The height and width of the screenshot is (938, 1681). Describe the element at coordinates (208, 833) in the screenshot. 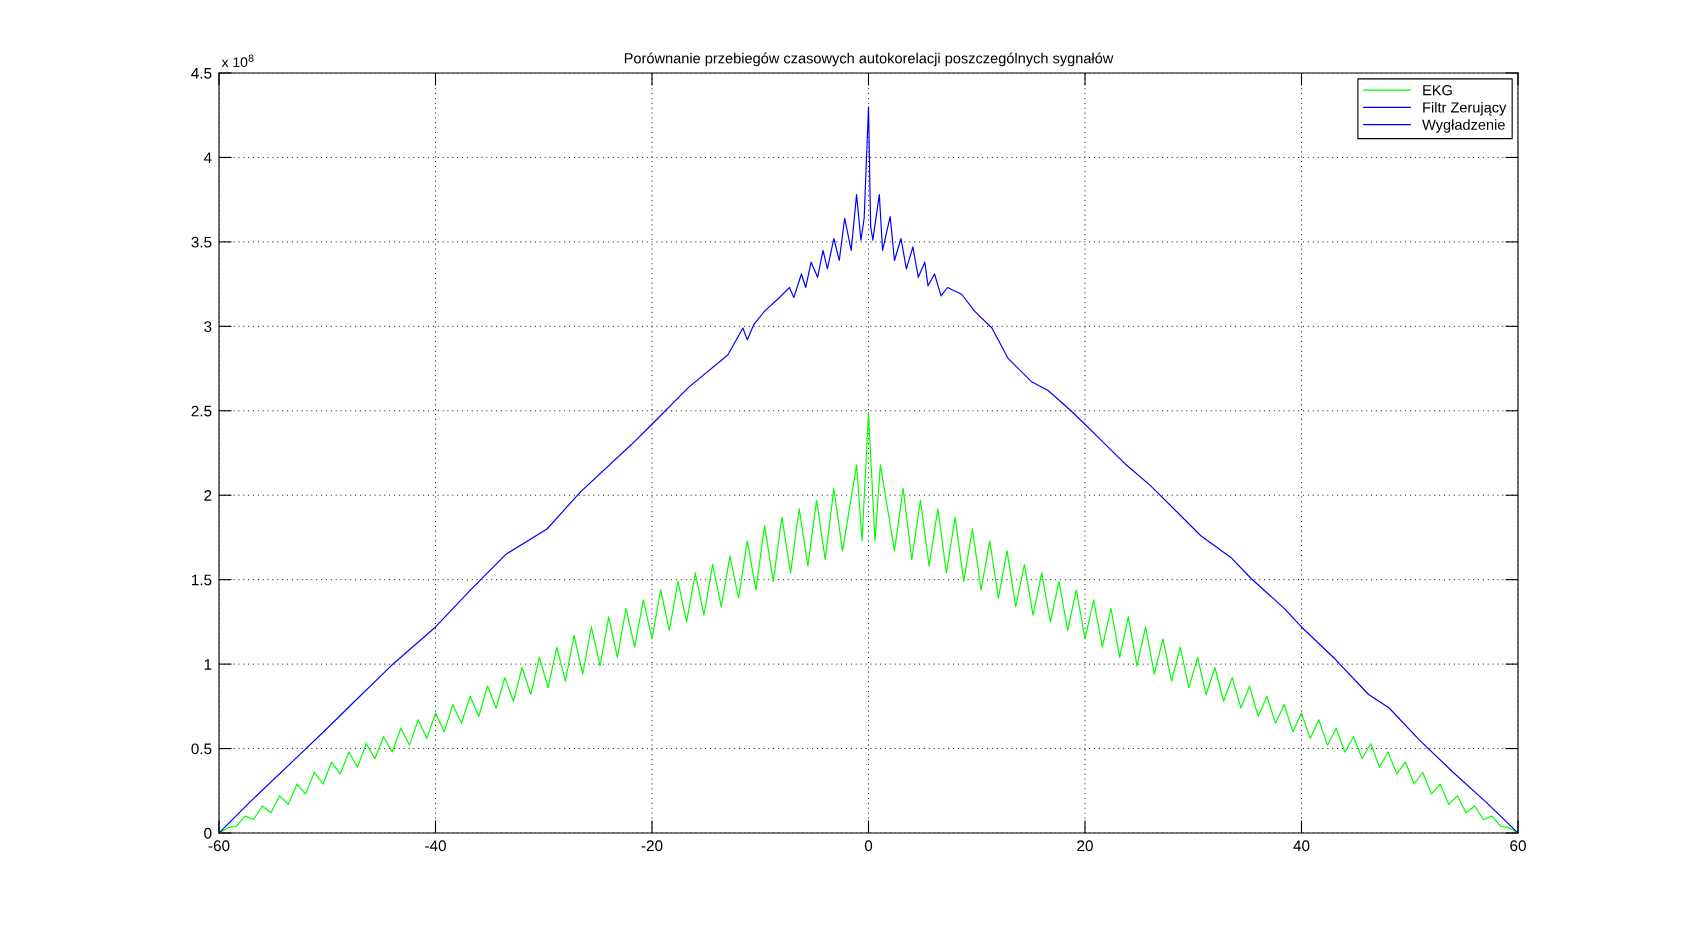

I see `y-tick-label: 0` at that location.